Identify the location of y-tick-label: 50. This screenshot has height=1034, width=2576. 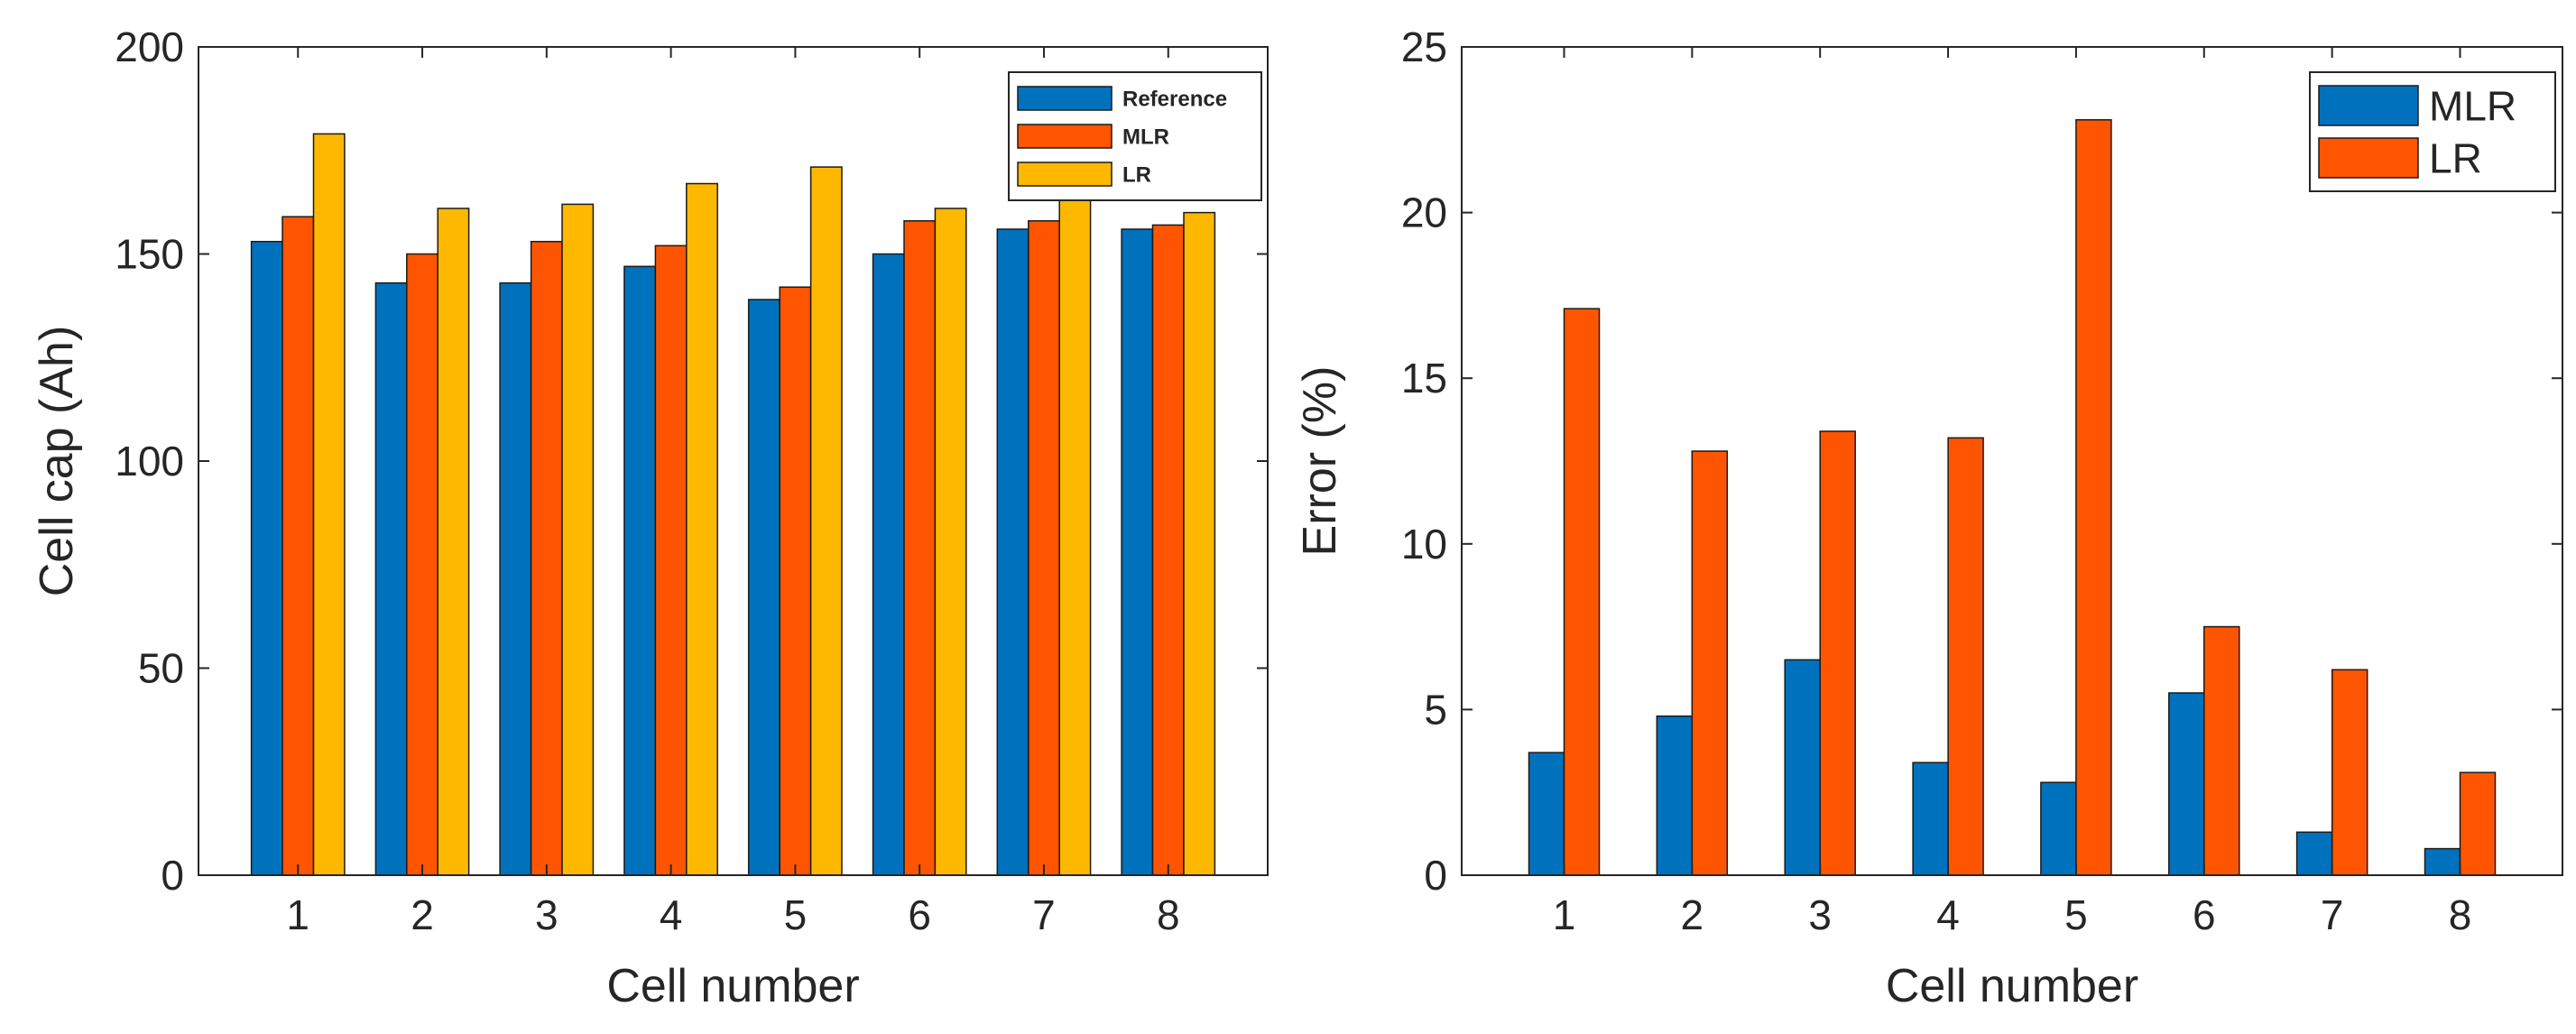
(161, 668).